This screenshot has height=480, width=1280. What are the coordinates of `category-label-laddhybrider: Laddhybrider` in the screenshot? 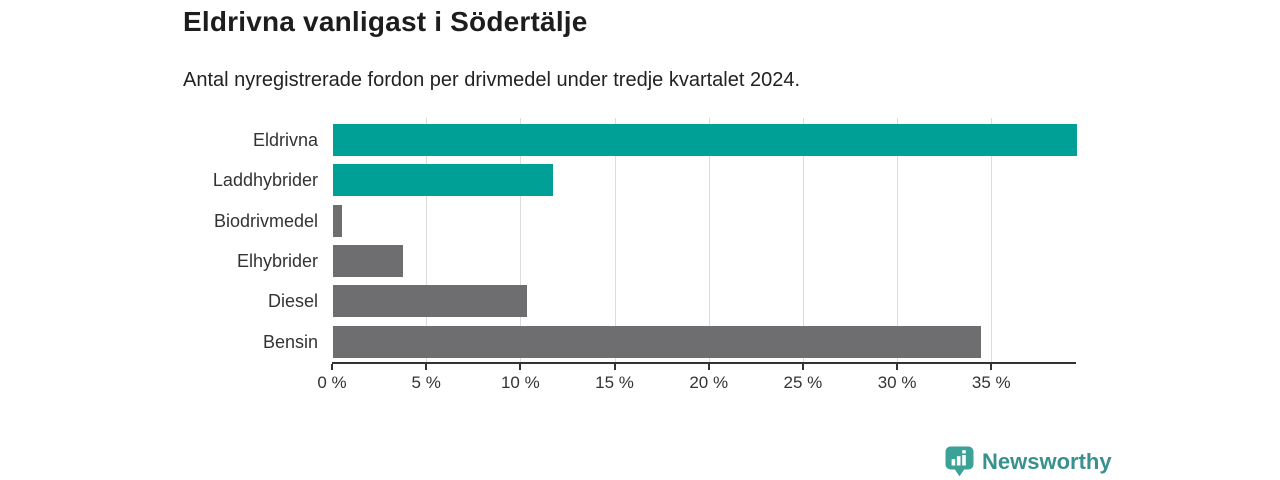 It's located at (265, 180).